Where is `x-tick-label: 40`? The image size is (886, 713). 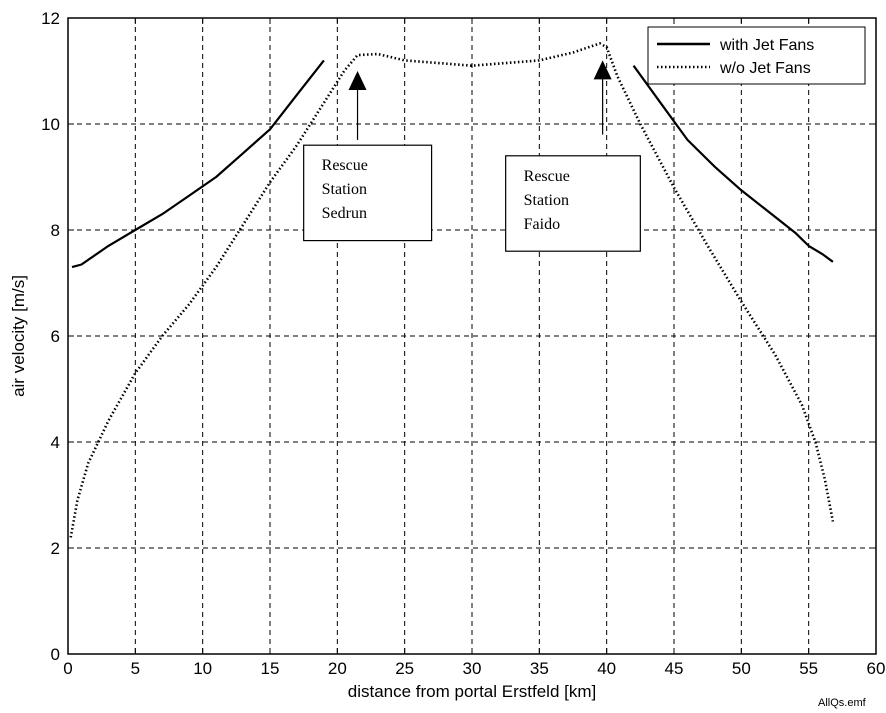 x-tick-label: 40 is located at coordinates (606, 668).